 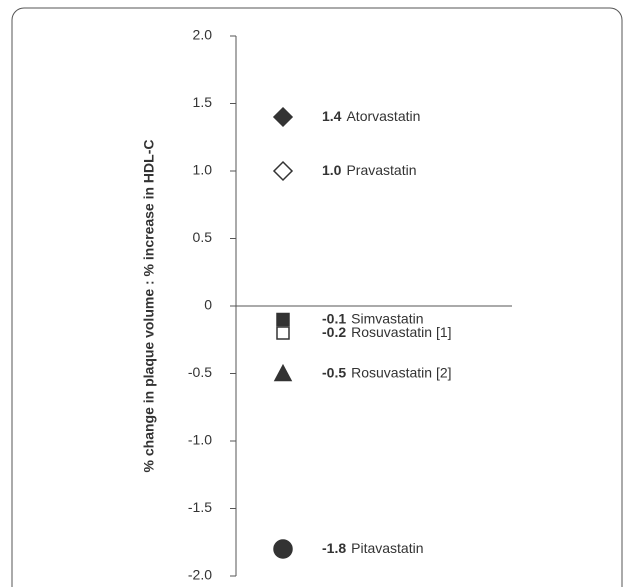 What do you see at coordinates (332, 116) in the screenshot?
I see `value-label: 1.4` at bounding box center [332, 116].